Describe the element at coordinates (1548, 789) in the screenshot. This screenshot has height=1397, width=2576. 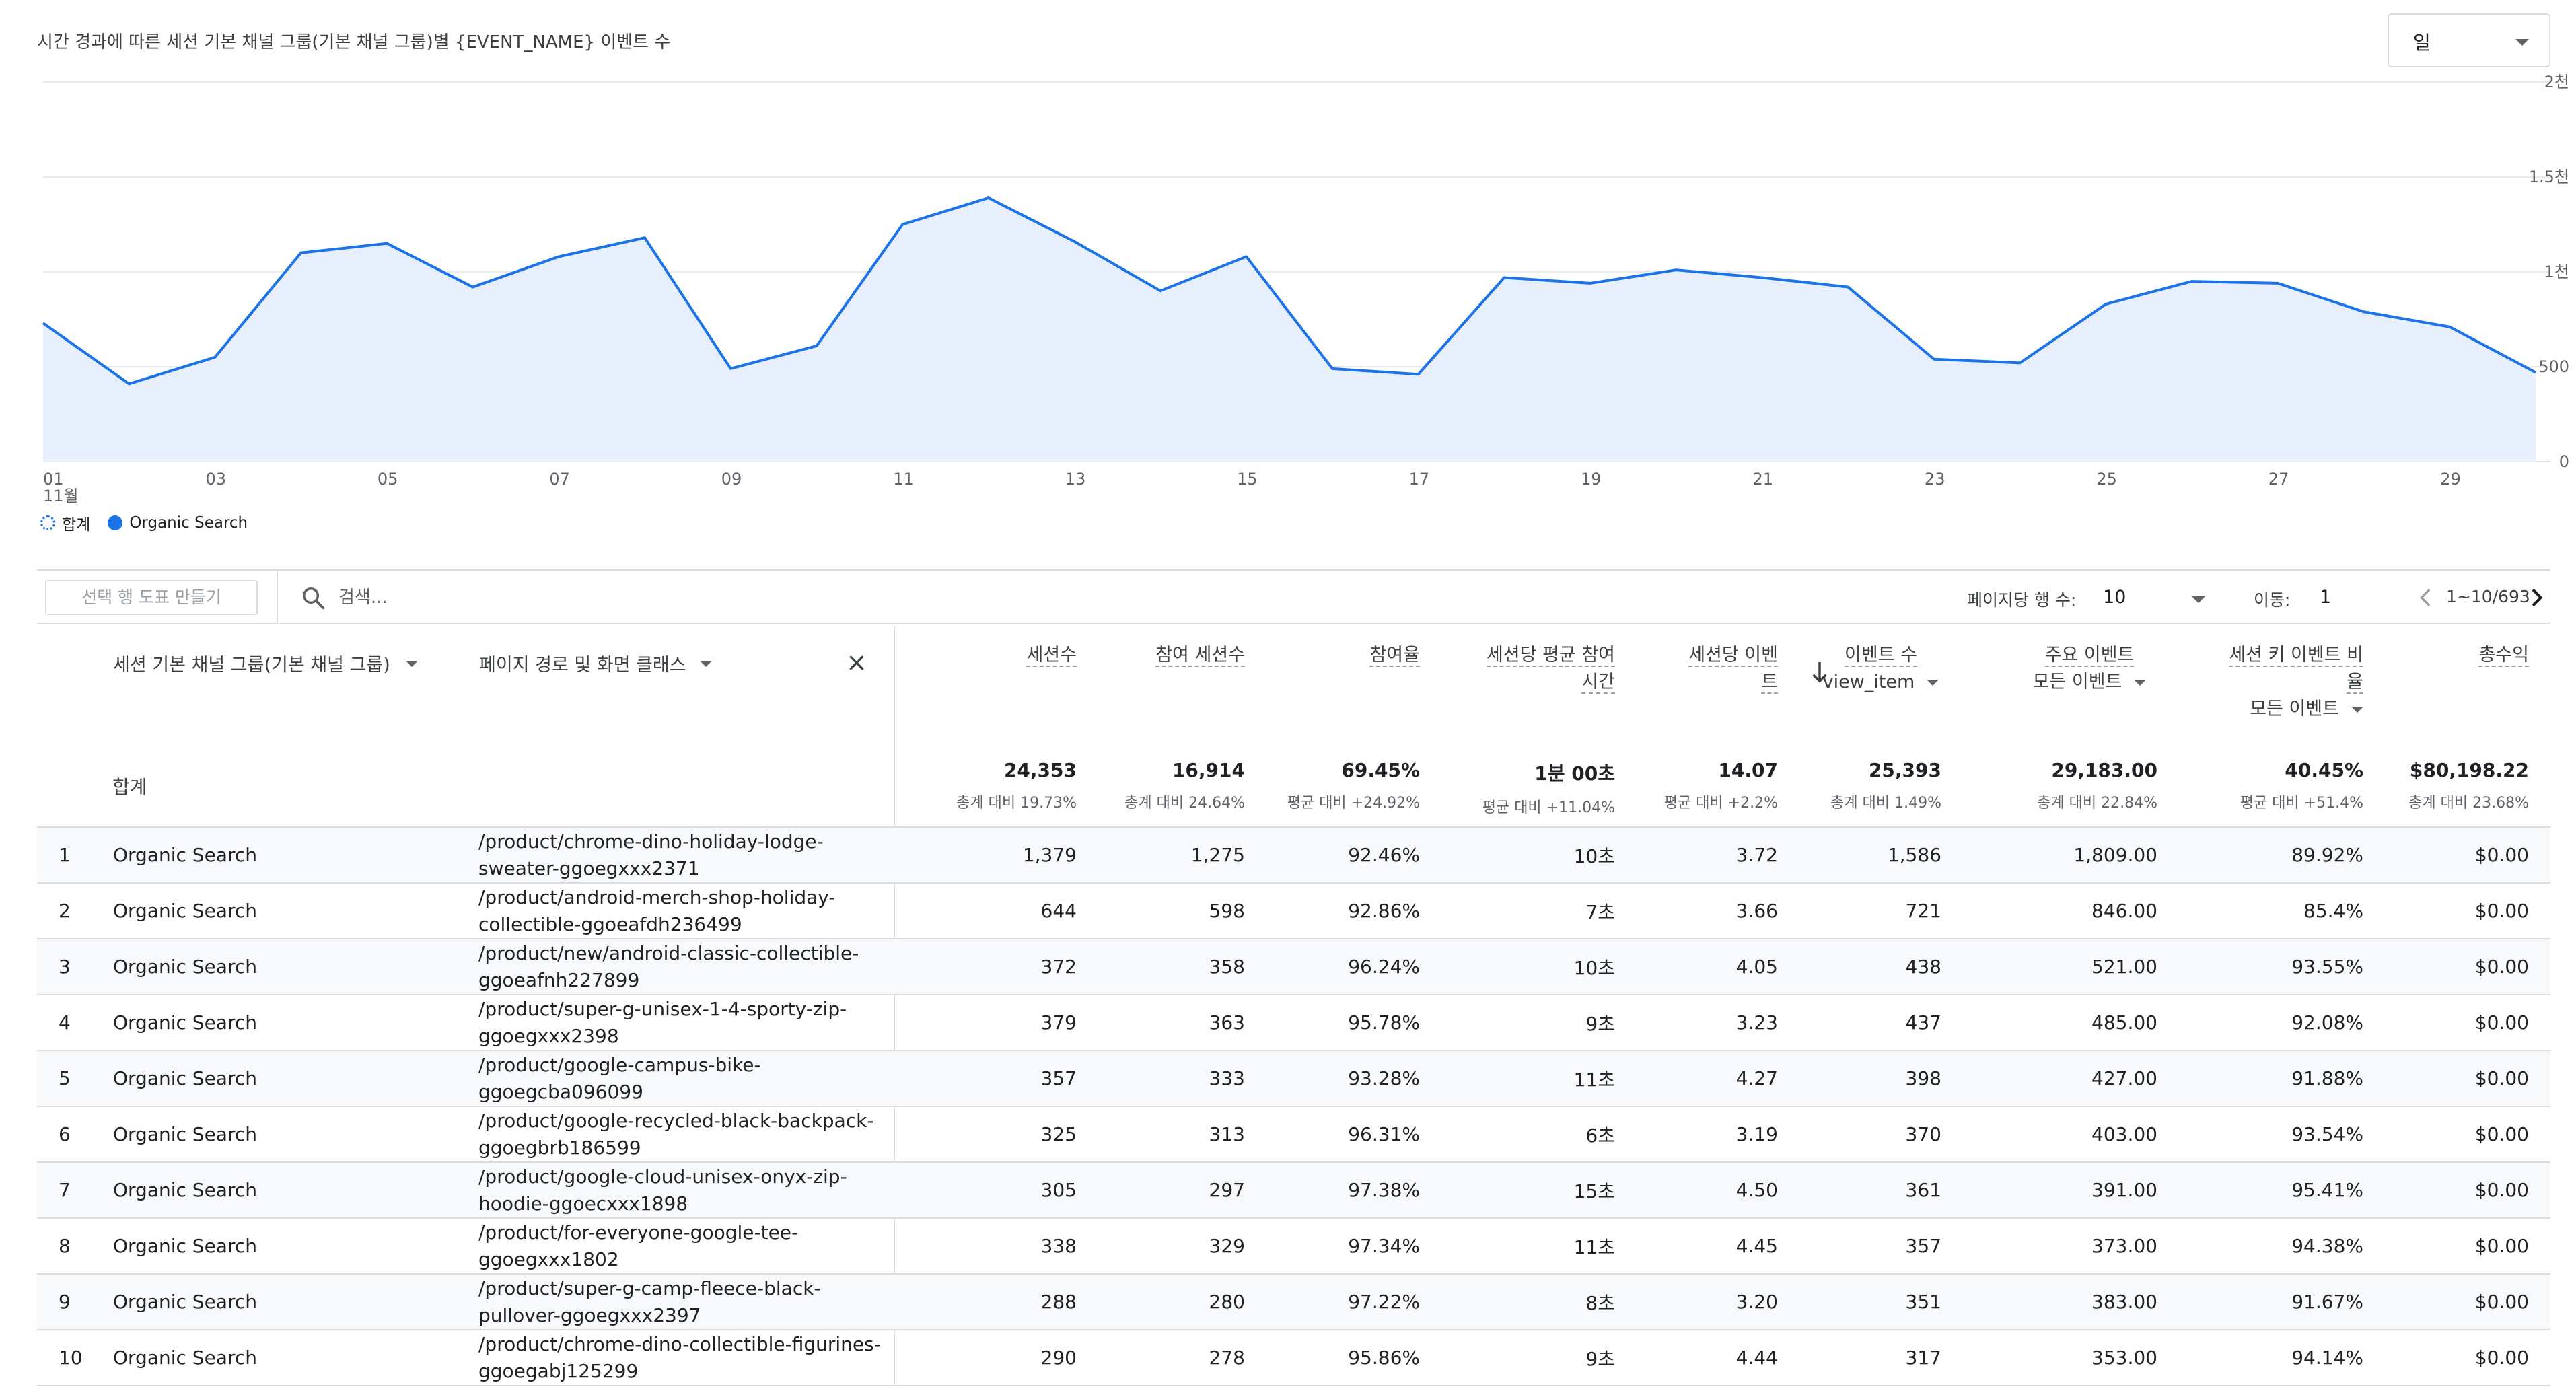
I see `total-avg-engagement-time: 1분 00초 평균 대비 +11.04%` at that location.